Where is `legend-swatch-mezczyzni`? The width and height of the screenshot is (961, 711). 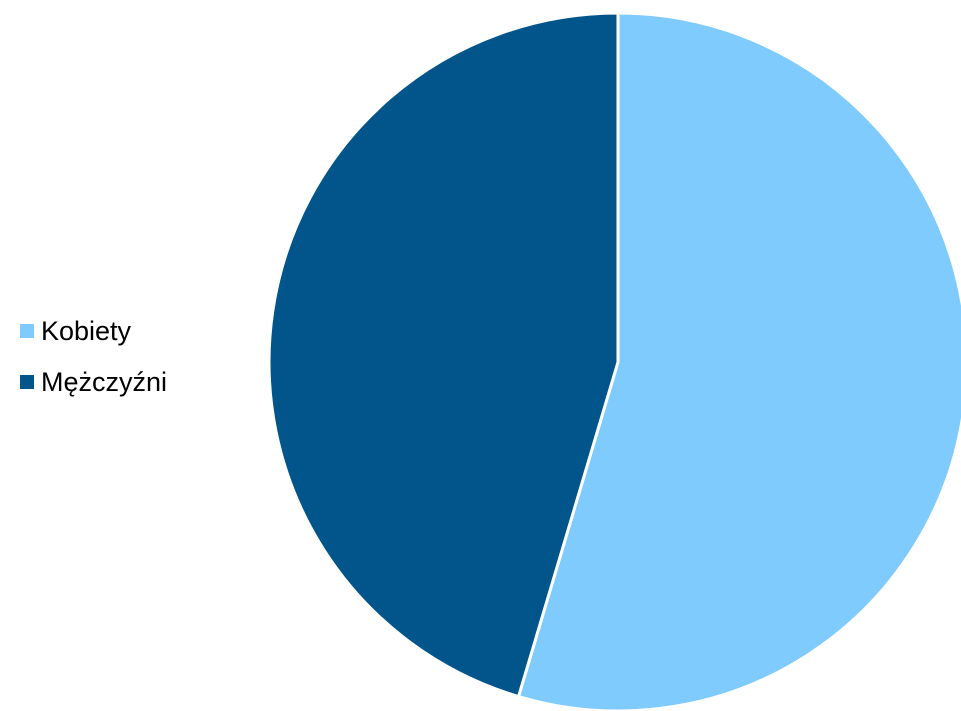
legend-swatch-mezczyzni is located at coordinates (27, 382).